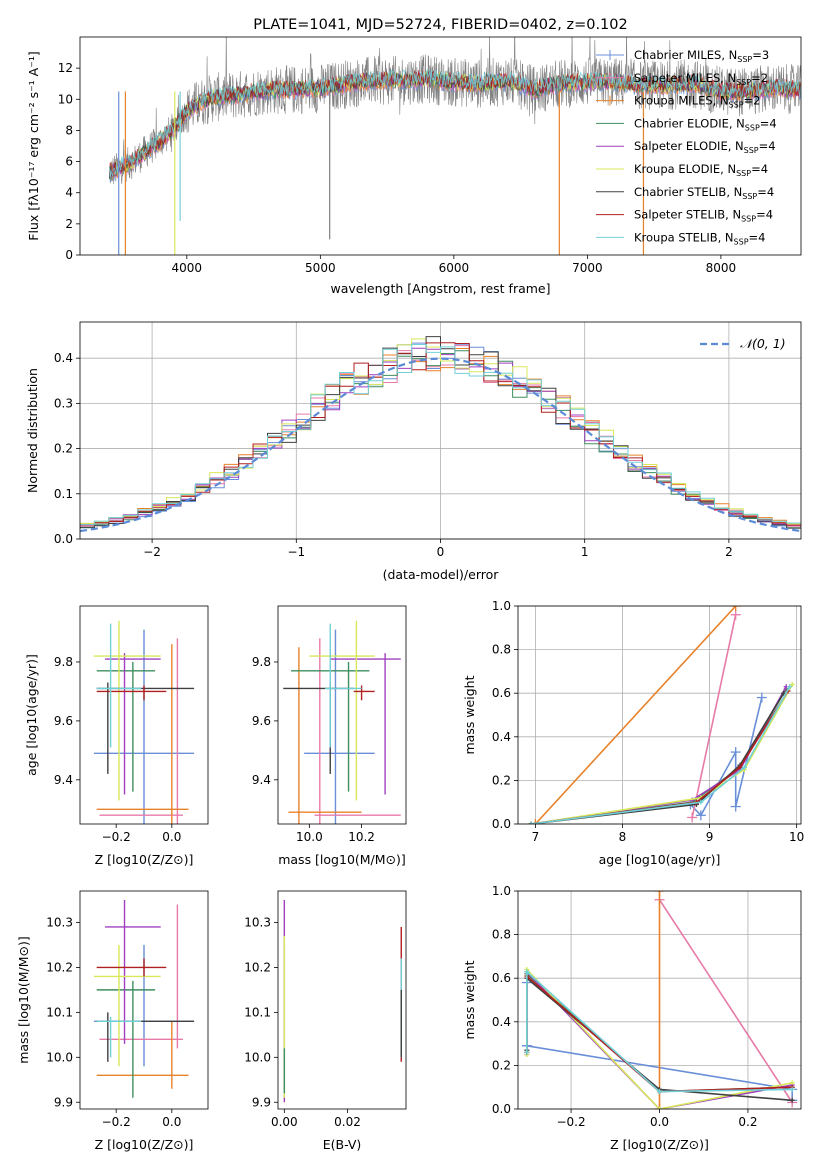 Image resolution: width=819 pixels, height=1170 pixels. What do you see at coordinates (455, 123) in the screenshot?
I see `model-spectrum` at bounding box center [455, 123].